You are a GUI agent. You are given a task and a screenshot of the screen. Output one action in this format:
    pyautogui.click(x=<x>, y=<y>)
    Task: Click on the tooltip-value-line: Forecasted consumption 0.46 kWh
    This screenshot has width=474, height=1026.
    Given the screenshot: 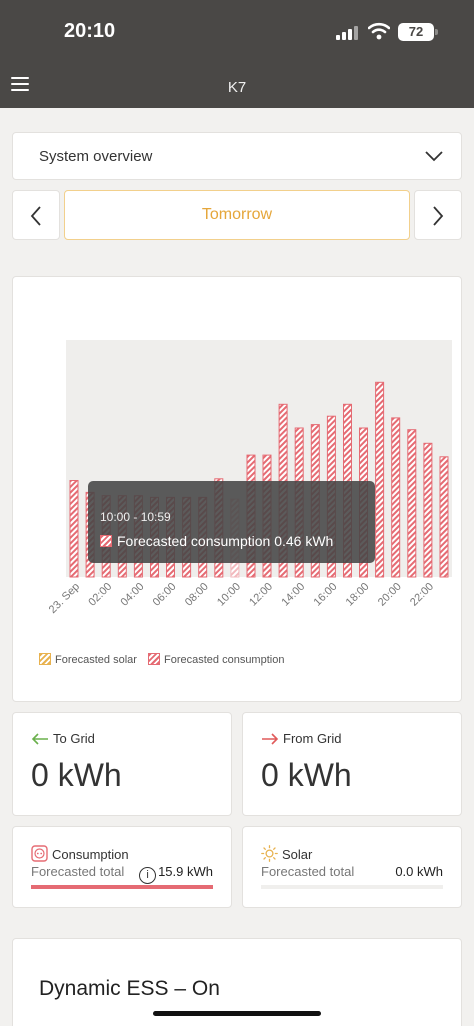 What is the action you would take?
    pyautogui.click(x=216, y=541)
    